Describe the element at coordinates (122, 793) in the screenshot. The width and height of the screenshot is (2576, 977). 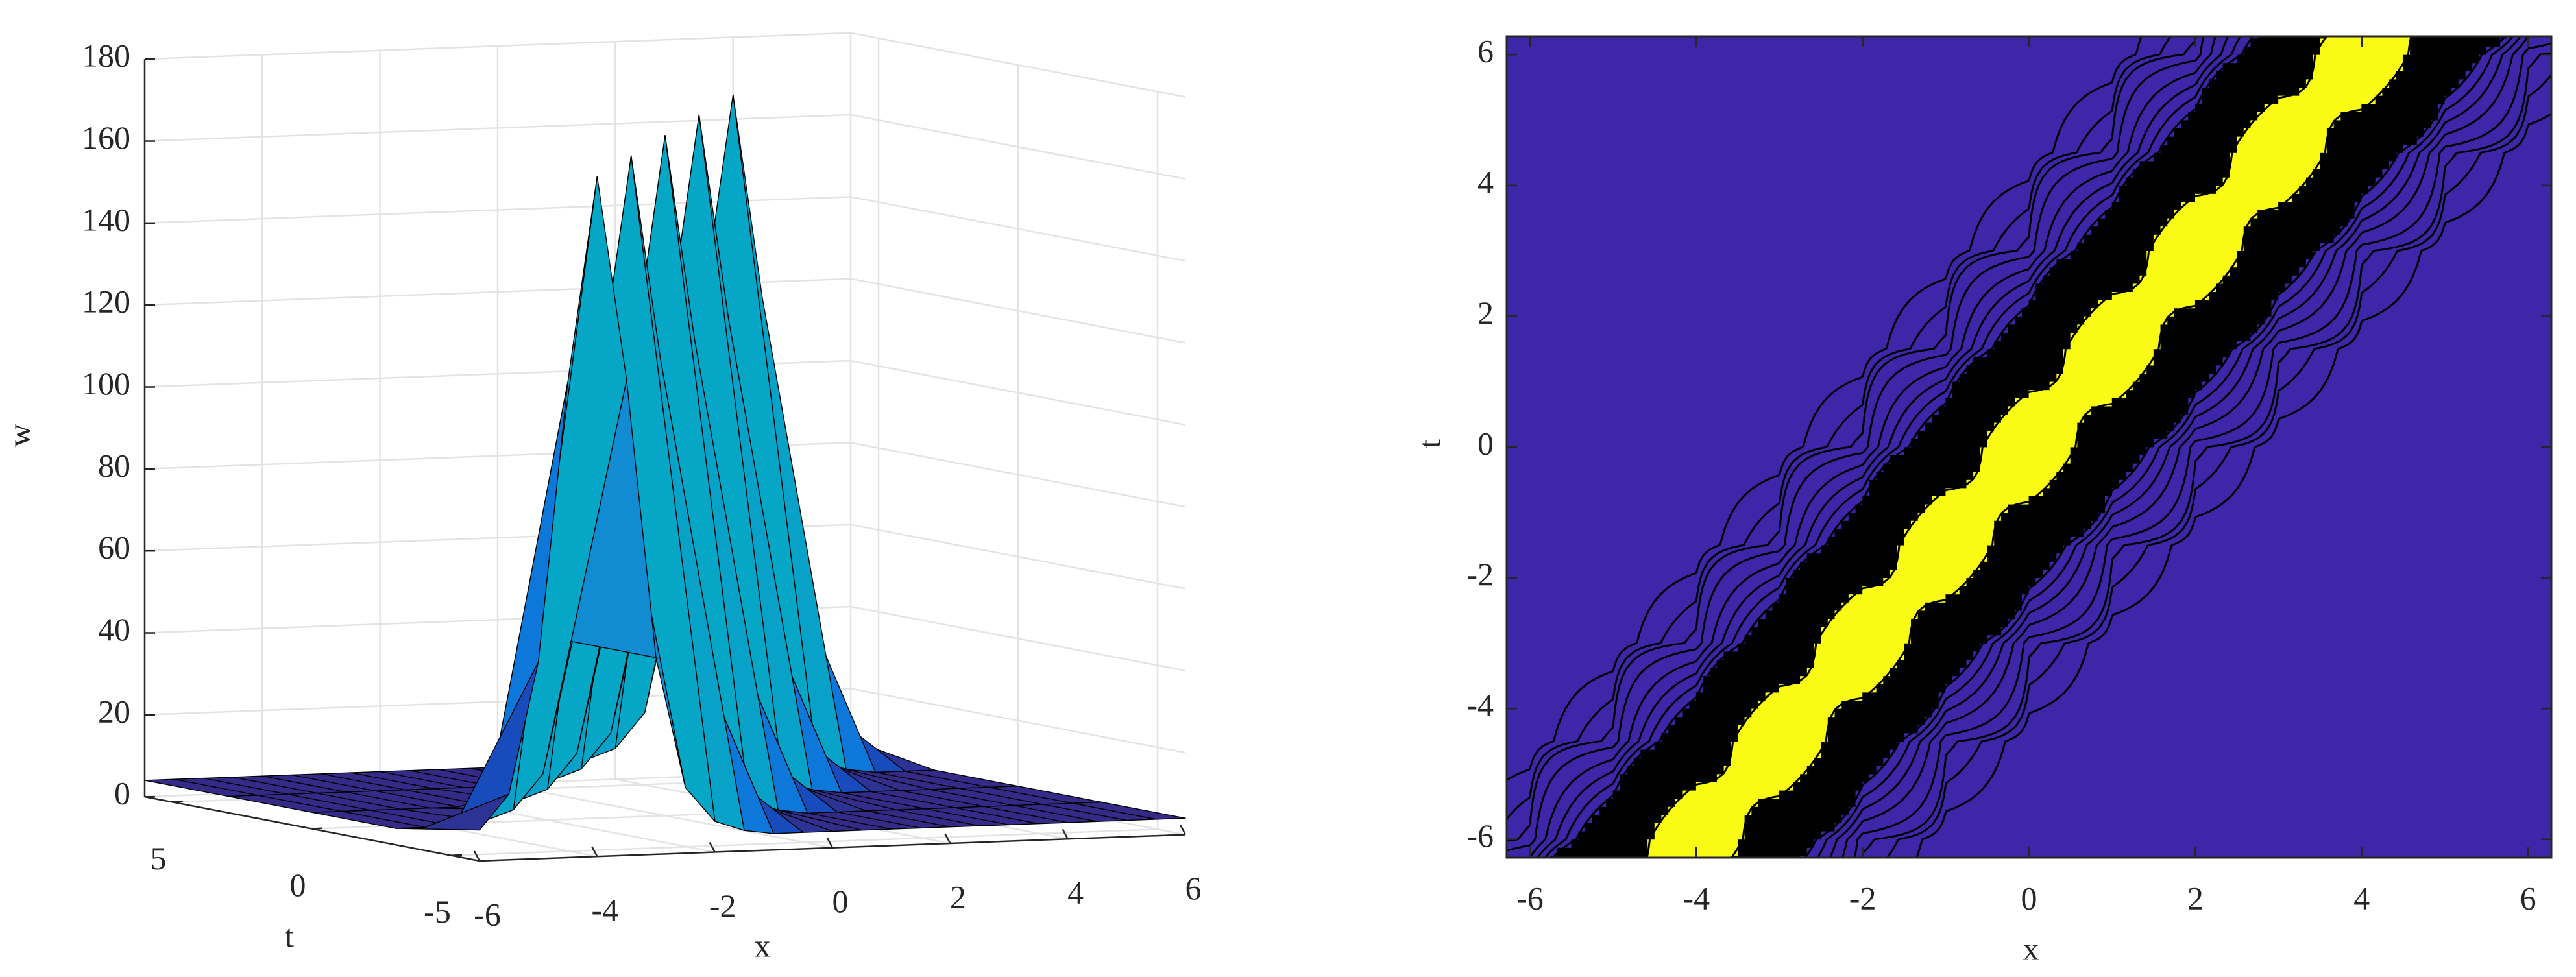
I see `z-tick-label: 0` at that location.